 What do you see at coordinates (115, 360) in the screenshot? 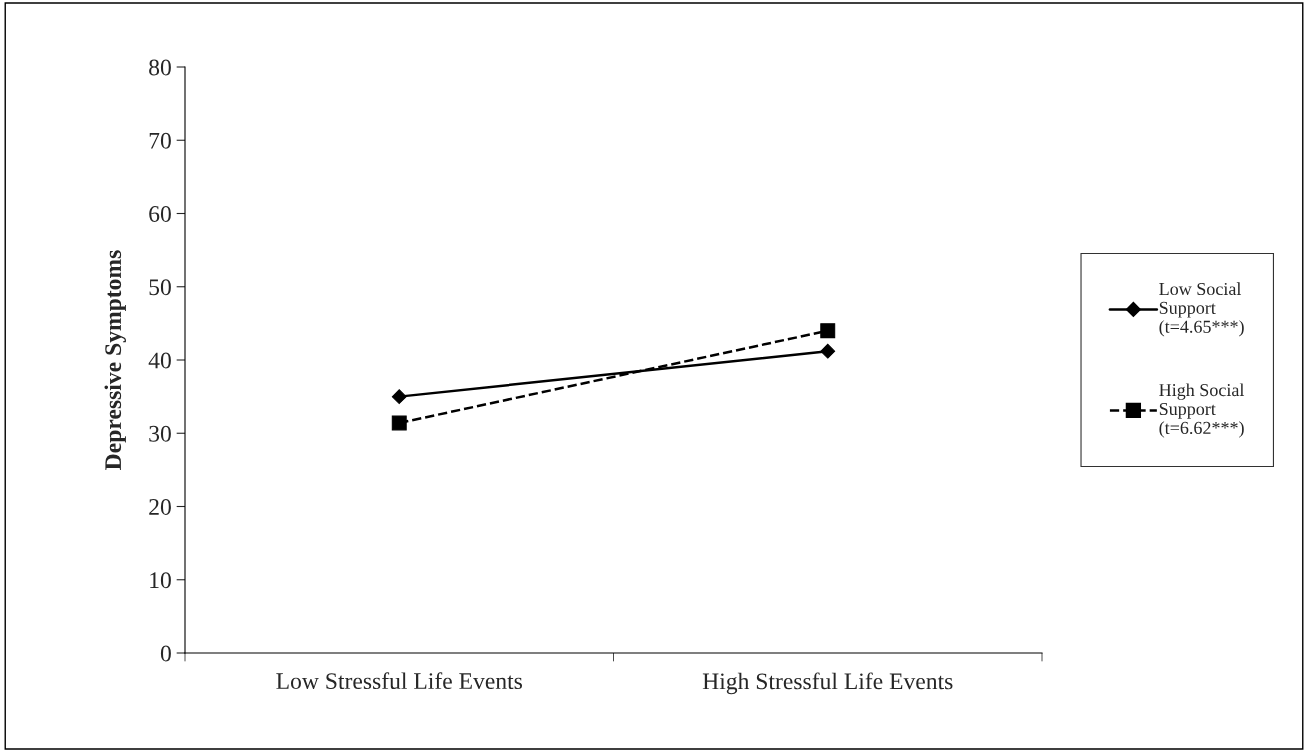
I see `y-axis-title: Depressive Symptoms` at bounding box center [115, 360].